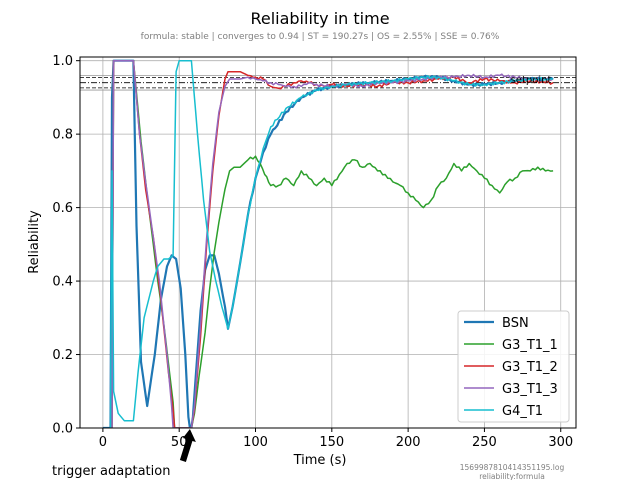  Describe the element at coordinates (530, 345) in the screenshot. I see `legend-label: G3_T1_1` at that location.